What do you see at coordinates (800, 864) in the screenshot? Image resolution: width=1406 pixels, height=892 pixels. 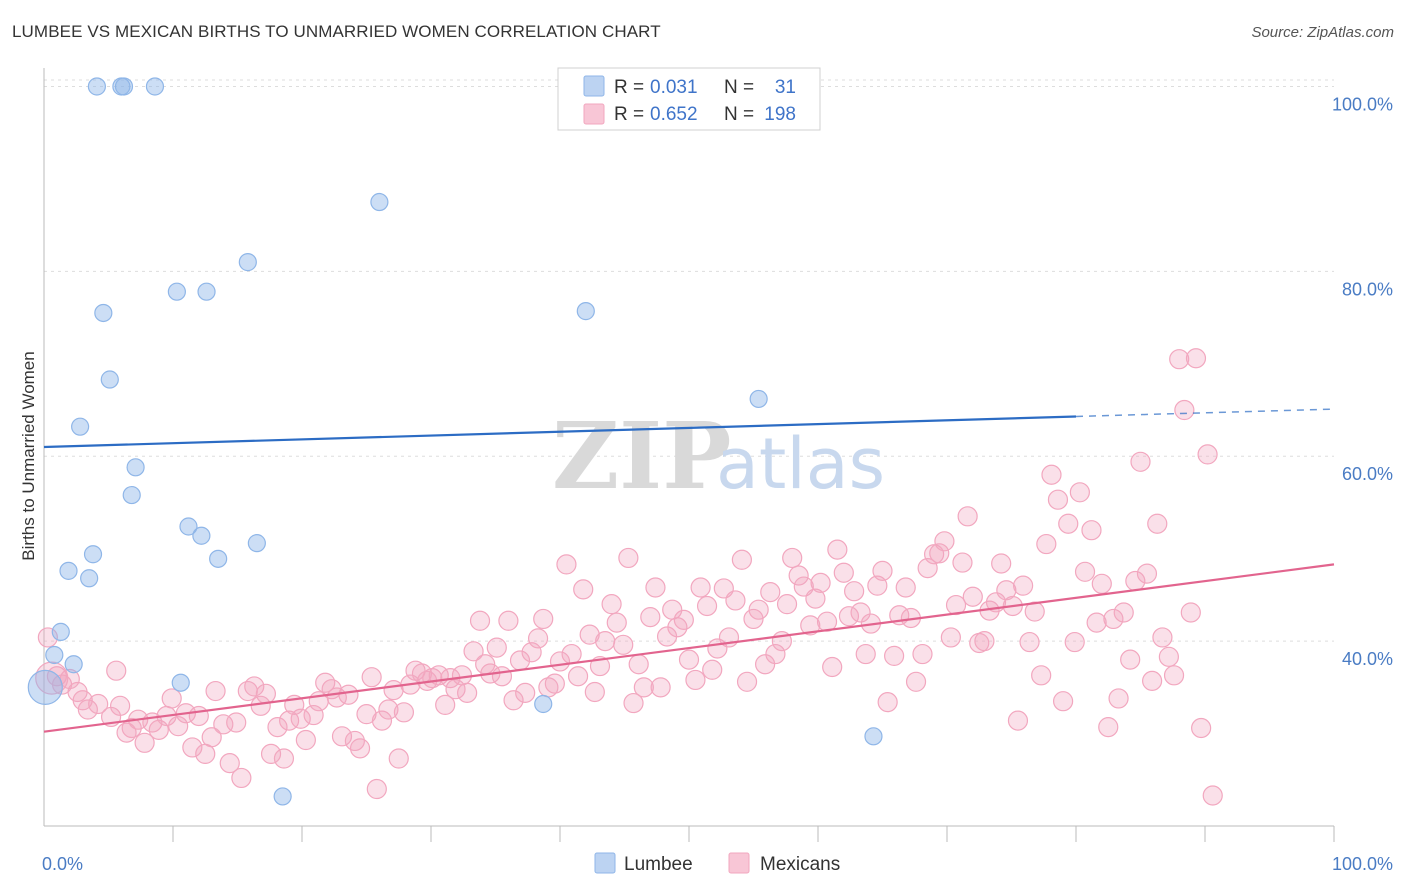 I see `bottom-legend-label-mexicans: Mexicans` at bounding box center [800, 864].